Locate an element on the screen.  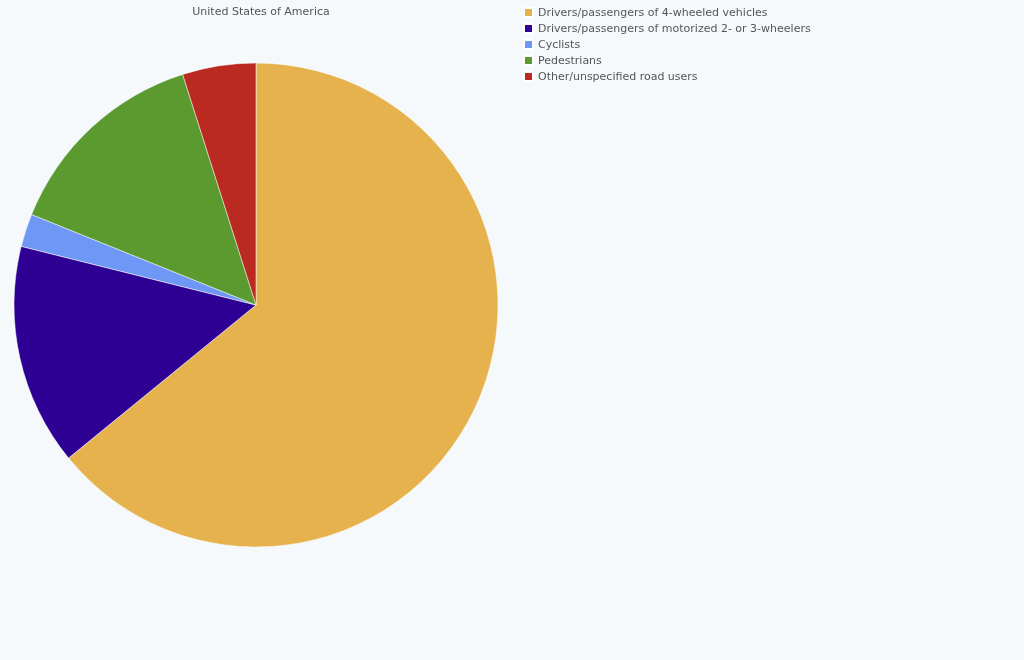
legend-label: Other/unspecified road users is located at coordinates (618, 76).